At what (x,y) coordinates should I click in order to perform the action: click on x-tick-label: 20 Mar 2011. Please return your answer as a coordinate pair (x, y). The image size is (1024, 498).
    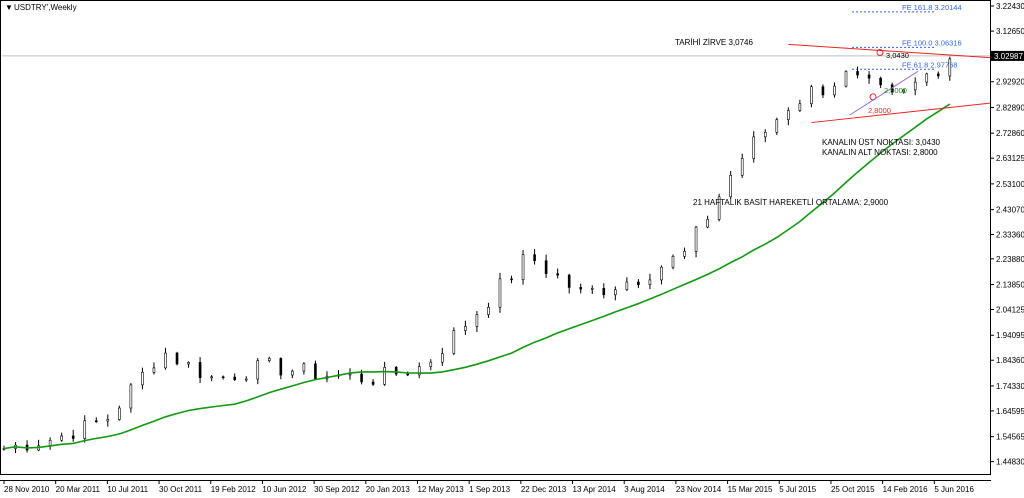
    Looking at the image, I should click on (78, 489).